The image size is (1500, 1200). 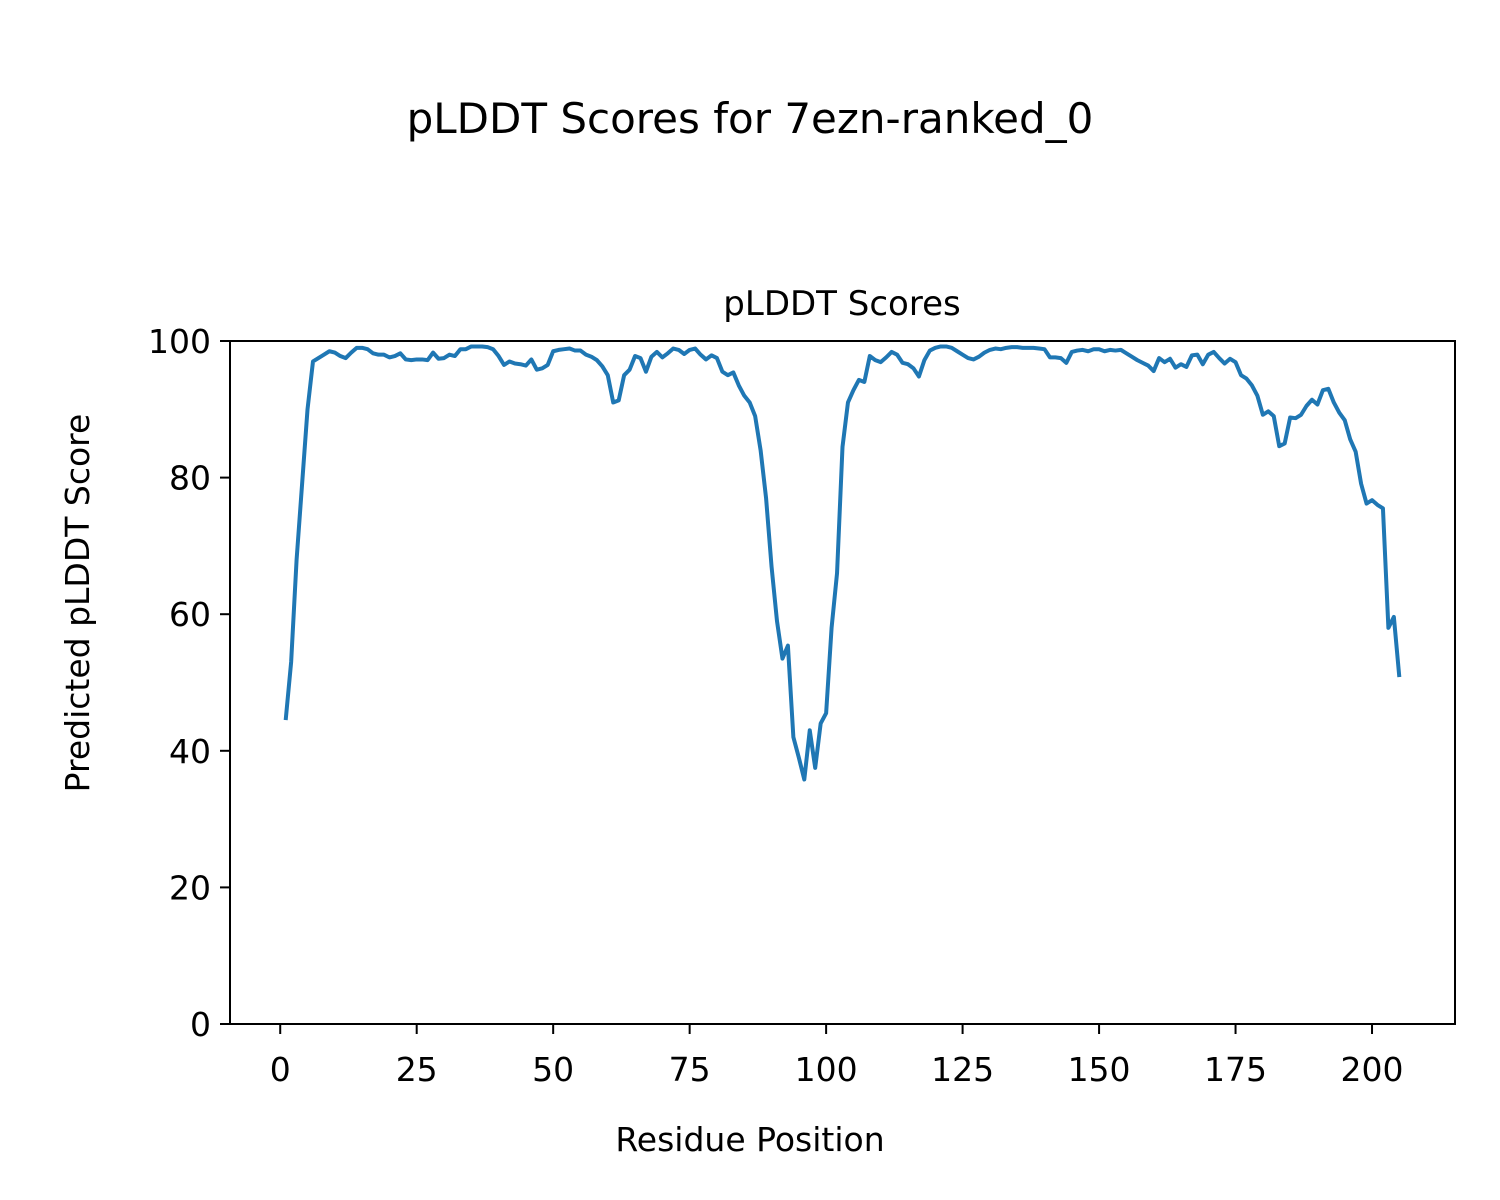 I want to click on y-tick-label: 40, so click(x=190, y=751).